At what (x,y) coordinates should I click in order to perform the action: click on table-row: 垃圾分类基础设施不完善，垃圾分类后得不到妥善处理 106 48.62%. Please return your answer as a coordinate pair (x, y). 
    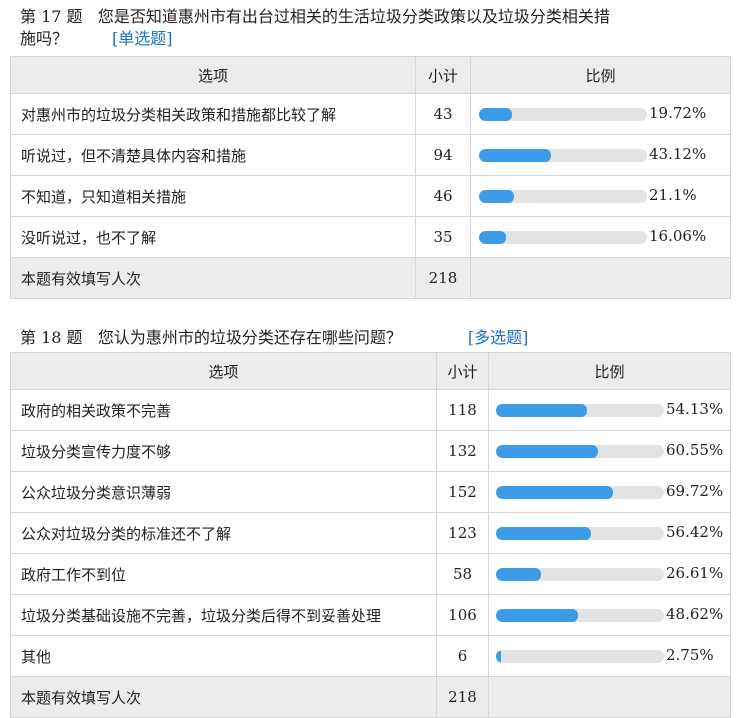
    Looking at the image, I should click on (370, 615).